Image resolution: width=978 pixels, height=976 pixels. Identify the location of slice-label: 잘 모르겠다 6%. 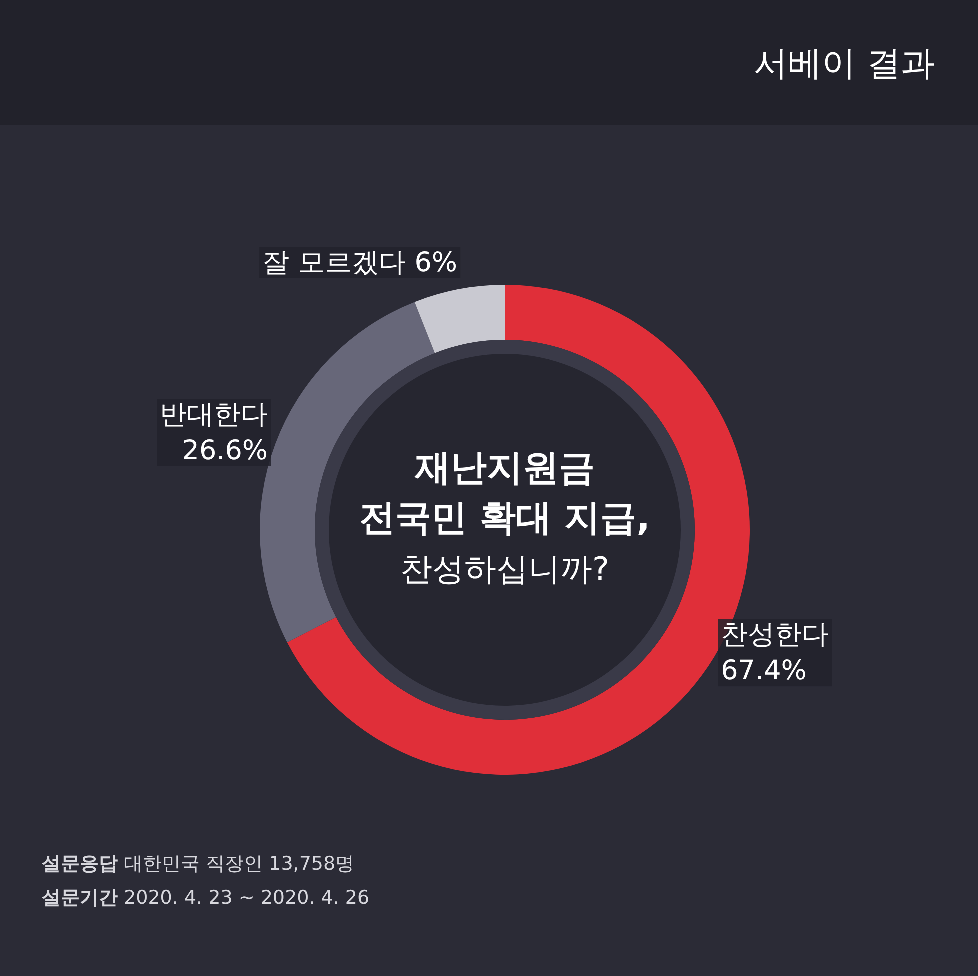
(360, 262).